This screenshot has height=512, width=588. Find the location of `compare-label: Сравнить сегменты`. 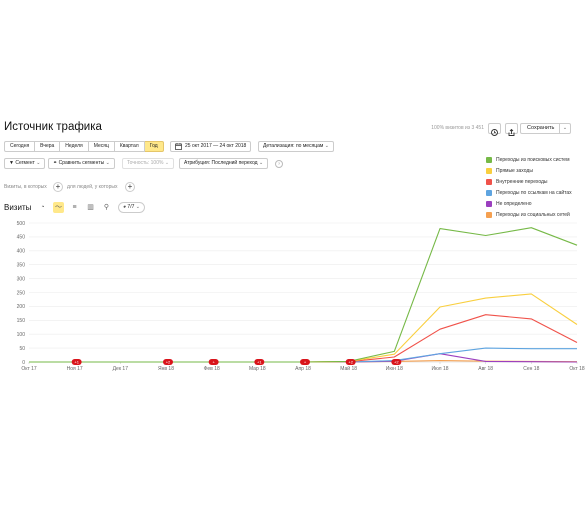

compare-label: Сравнить сегменты is located at coordinates (81, 163).